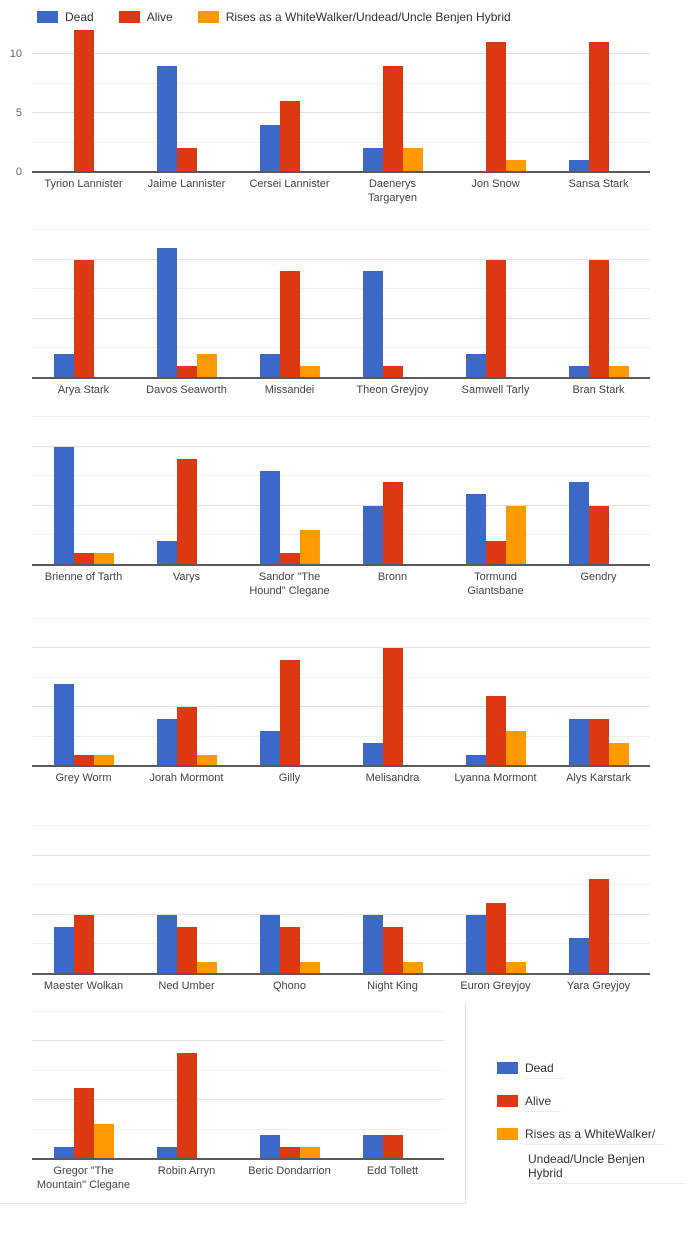 The height and width of the screenshot is (1240, 685). I want to click on legend-item-rises: Rises as a WhiteWalker/, so click(591, 1136).